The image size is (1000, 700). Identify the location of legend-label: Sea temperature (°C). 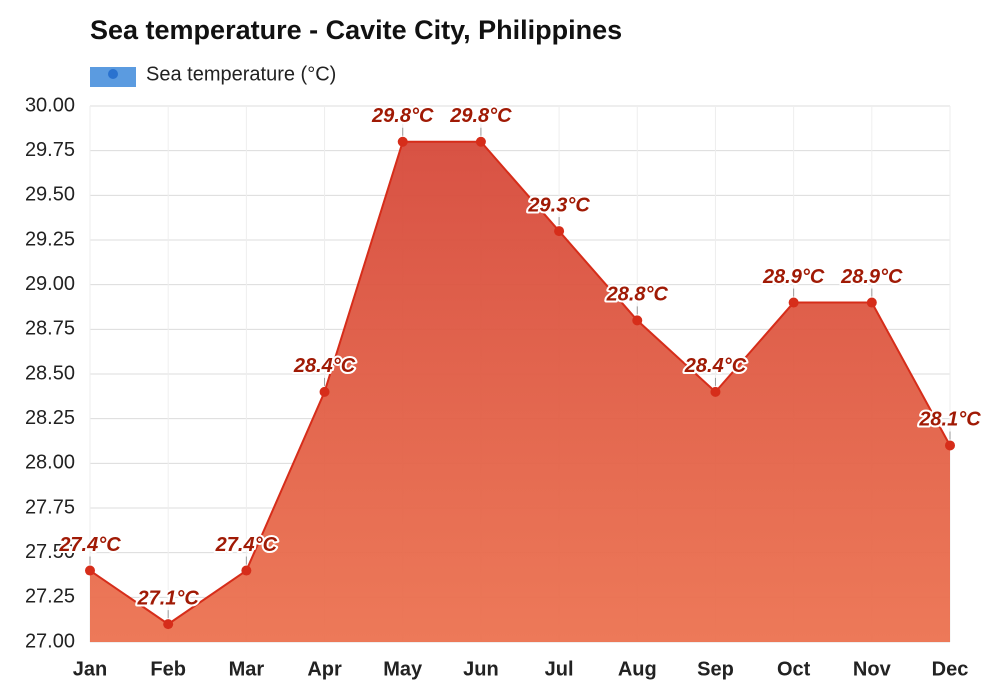
(241, 74).